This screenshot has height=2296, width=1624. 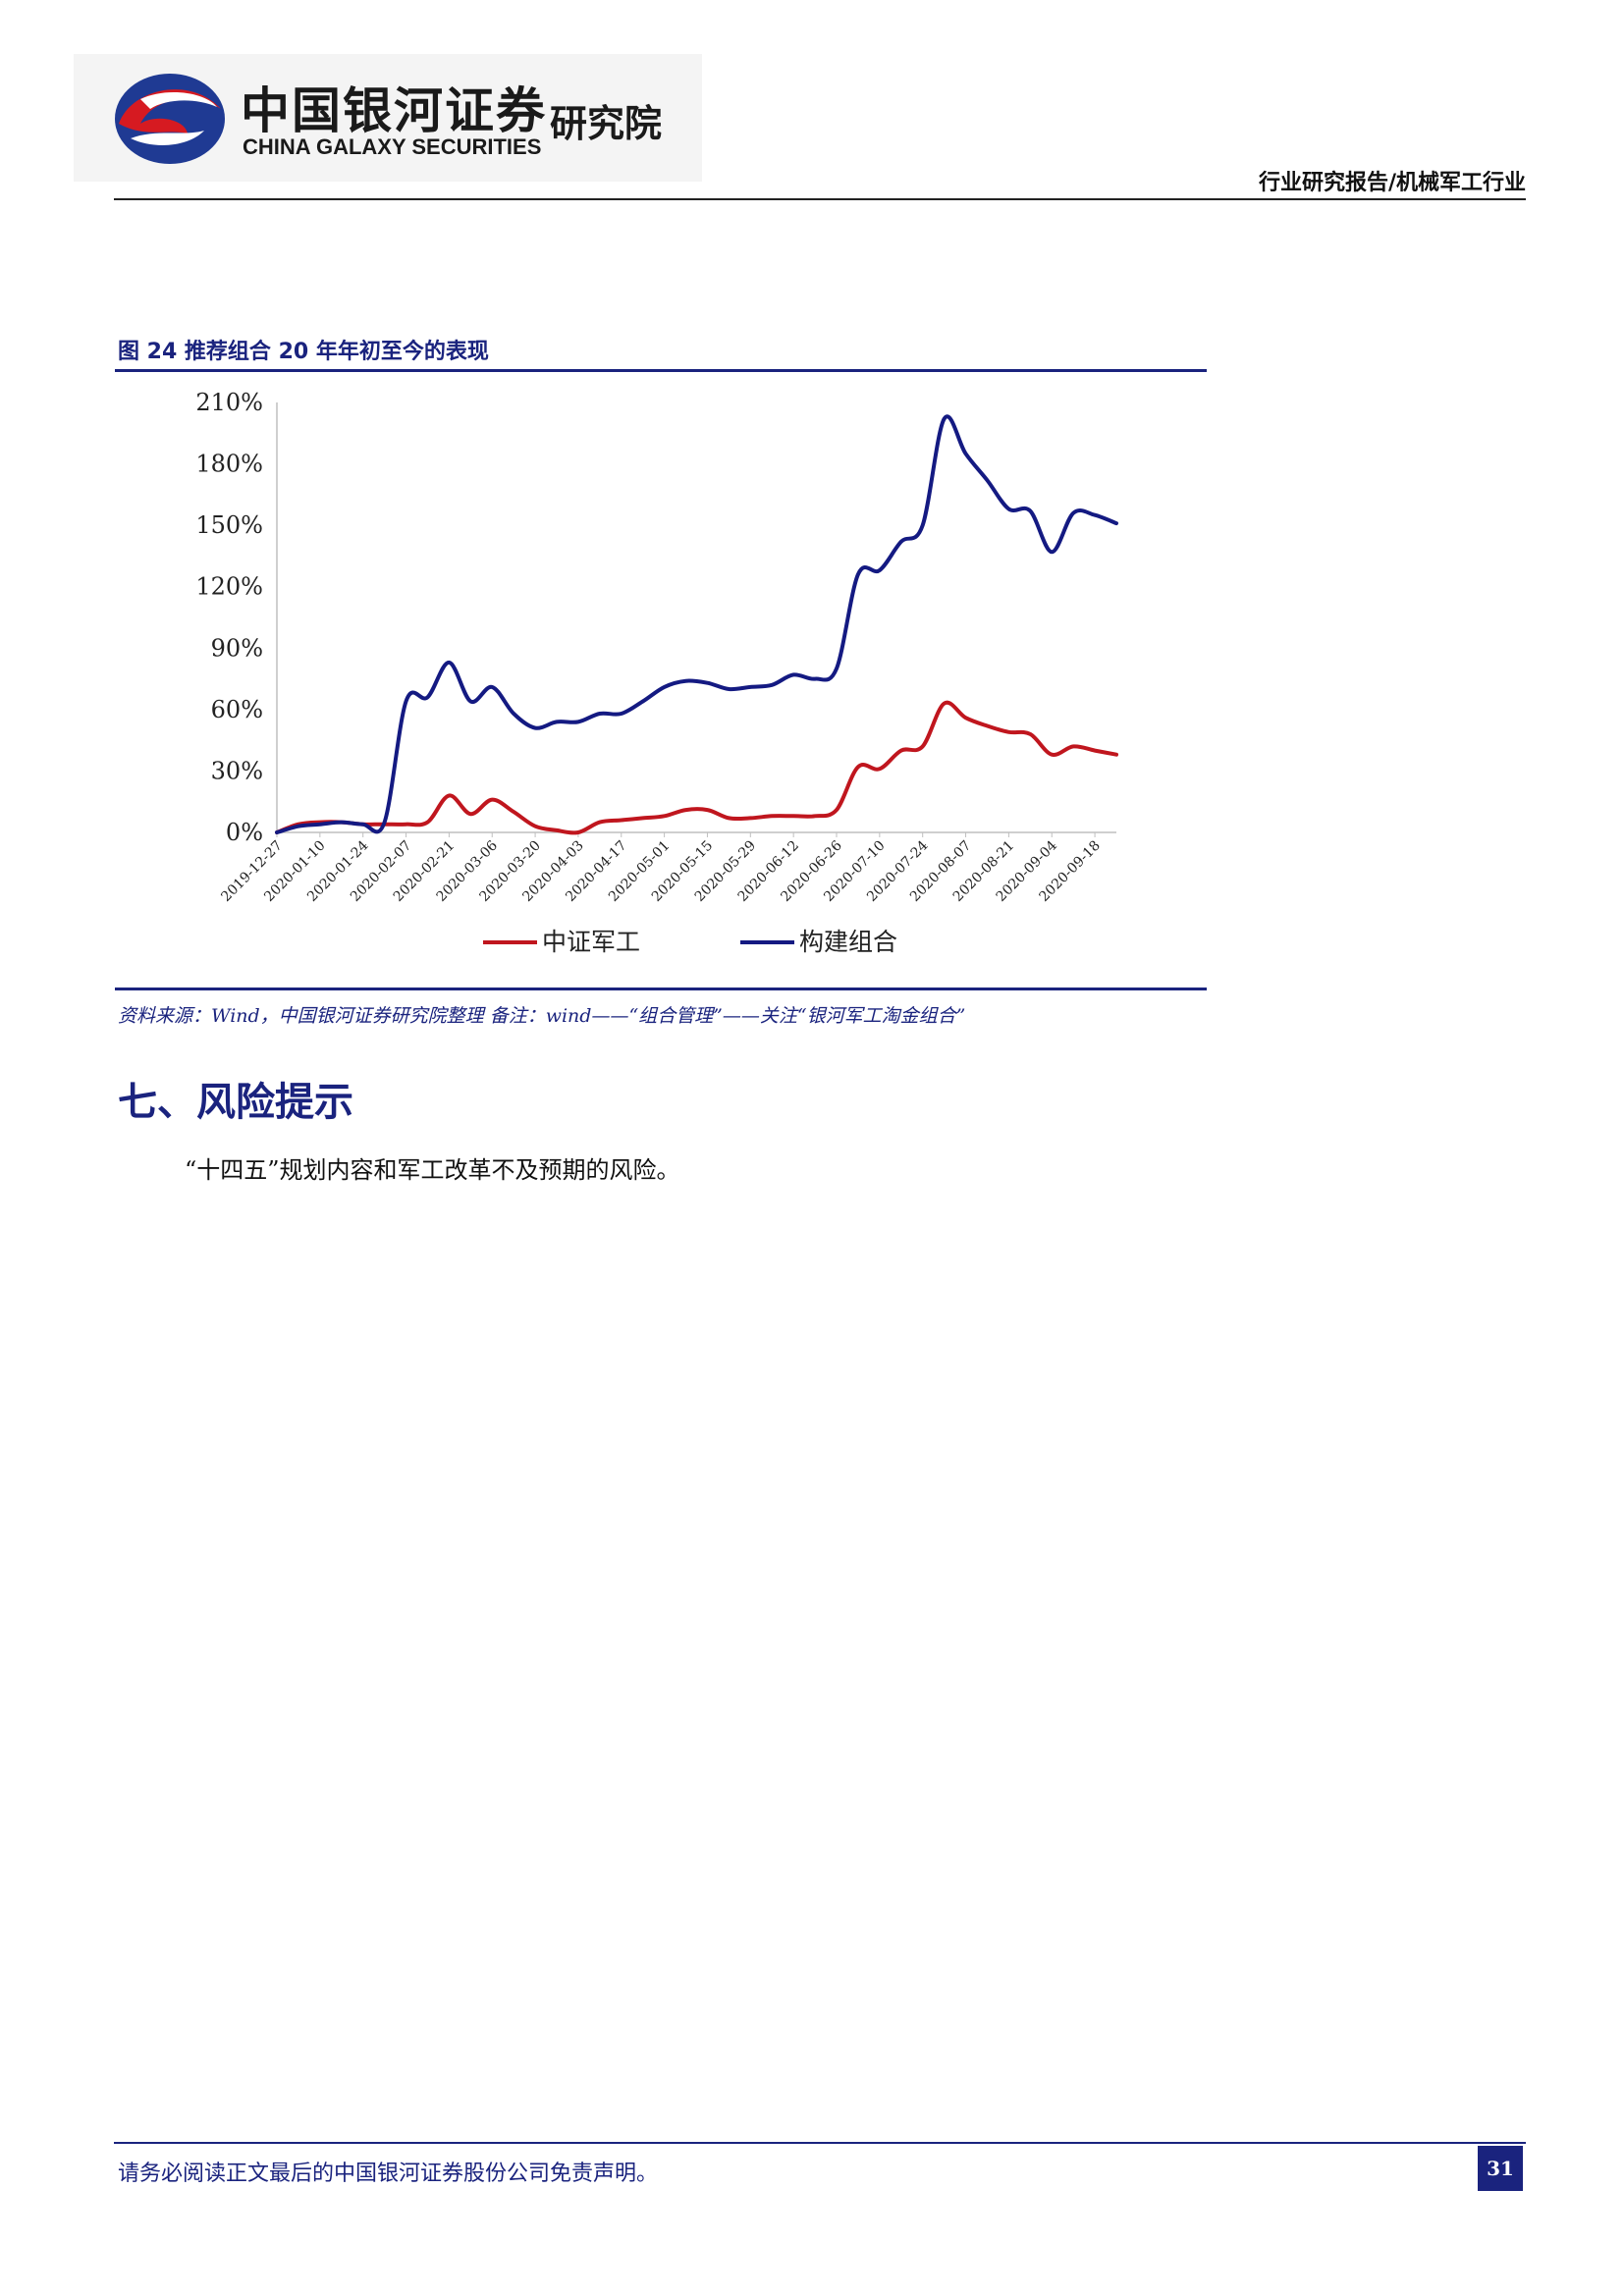 I want to click on figure-top-rule, so click(x=661, y=370).